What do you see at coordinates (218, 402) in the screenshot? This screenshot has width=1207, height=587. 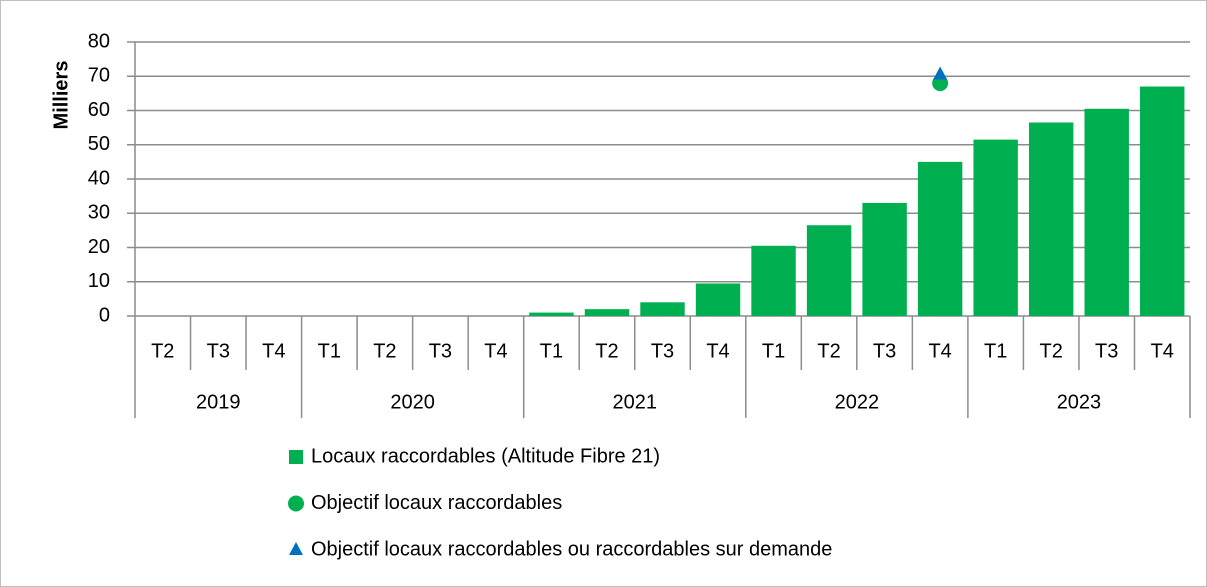 I see `group-label: 2019` at bounding box center [218, 402].